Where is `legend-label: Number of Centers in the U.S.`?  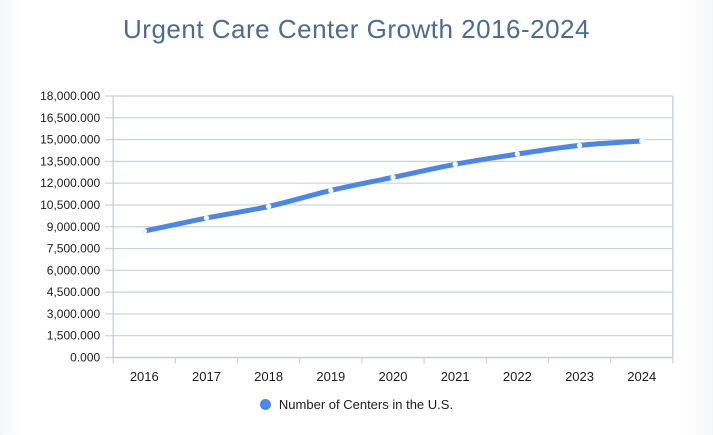
legend-label: Number of Centers in the U.S. is located at coordinates (366, 404).